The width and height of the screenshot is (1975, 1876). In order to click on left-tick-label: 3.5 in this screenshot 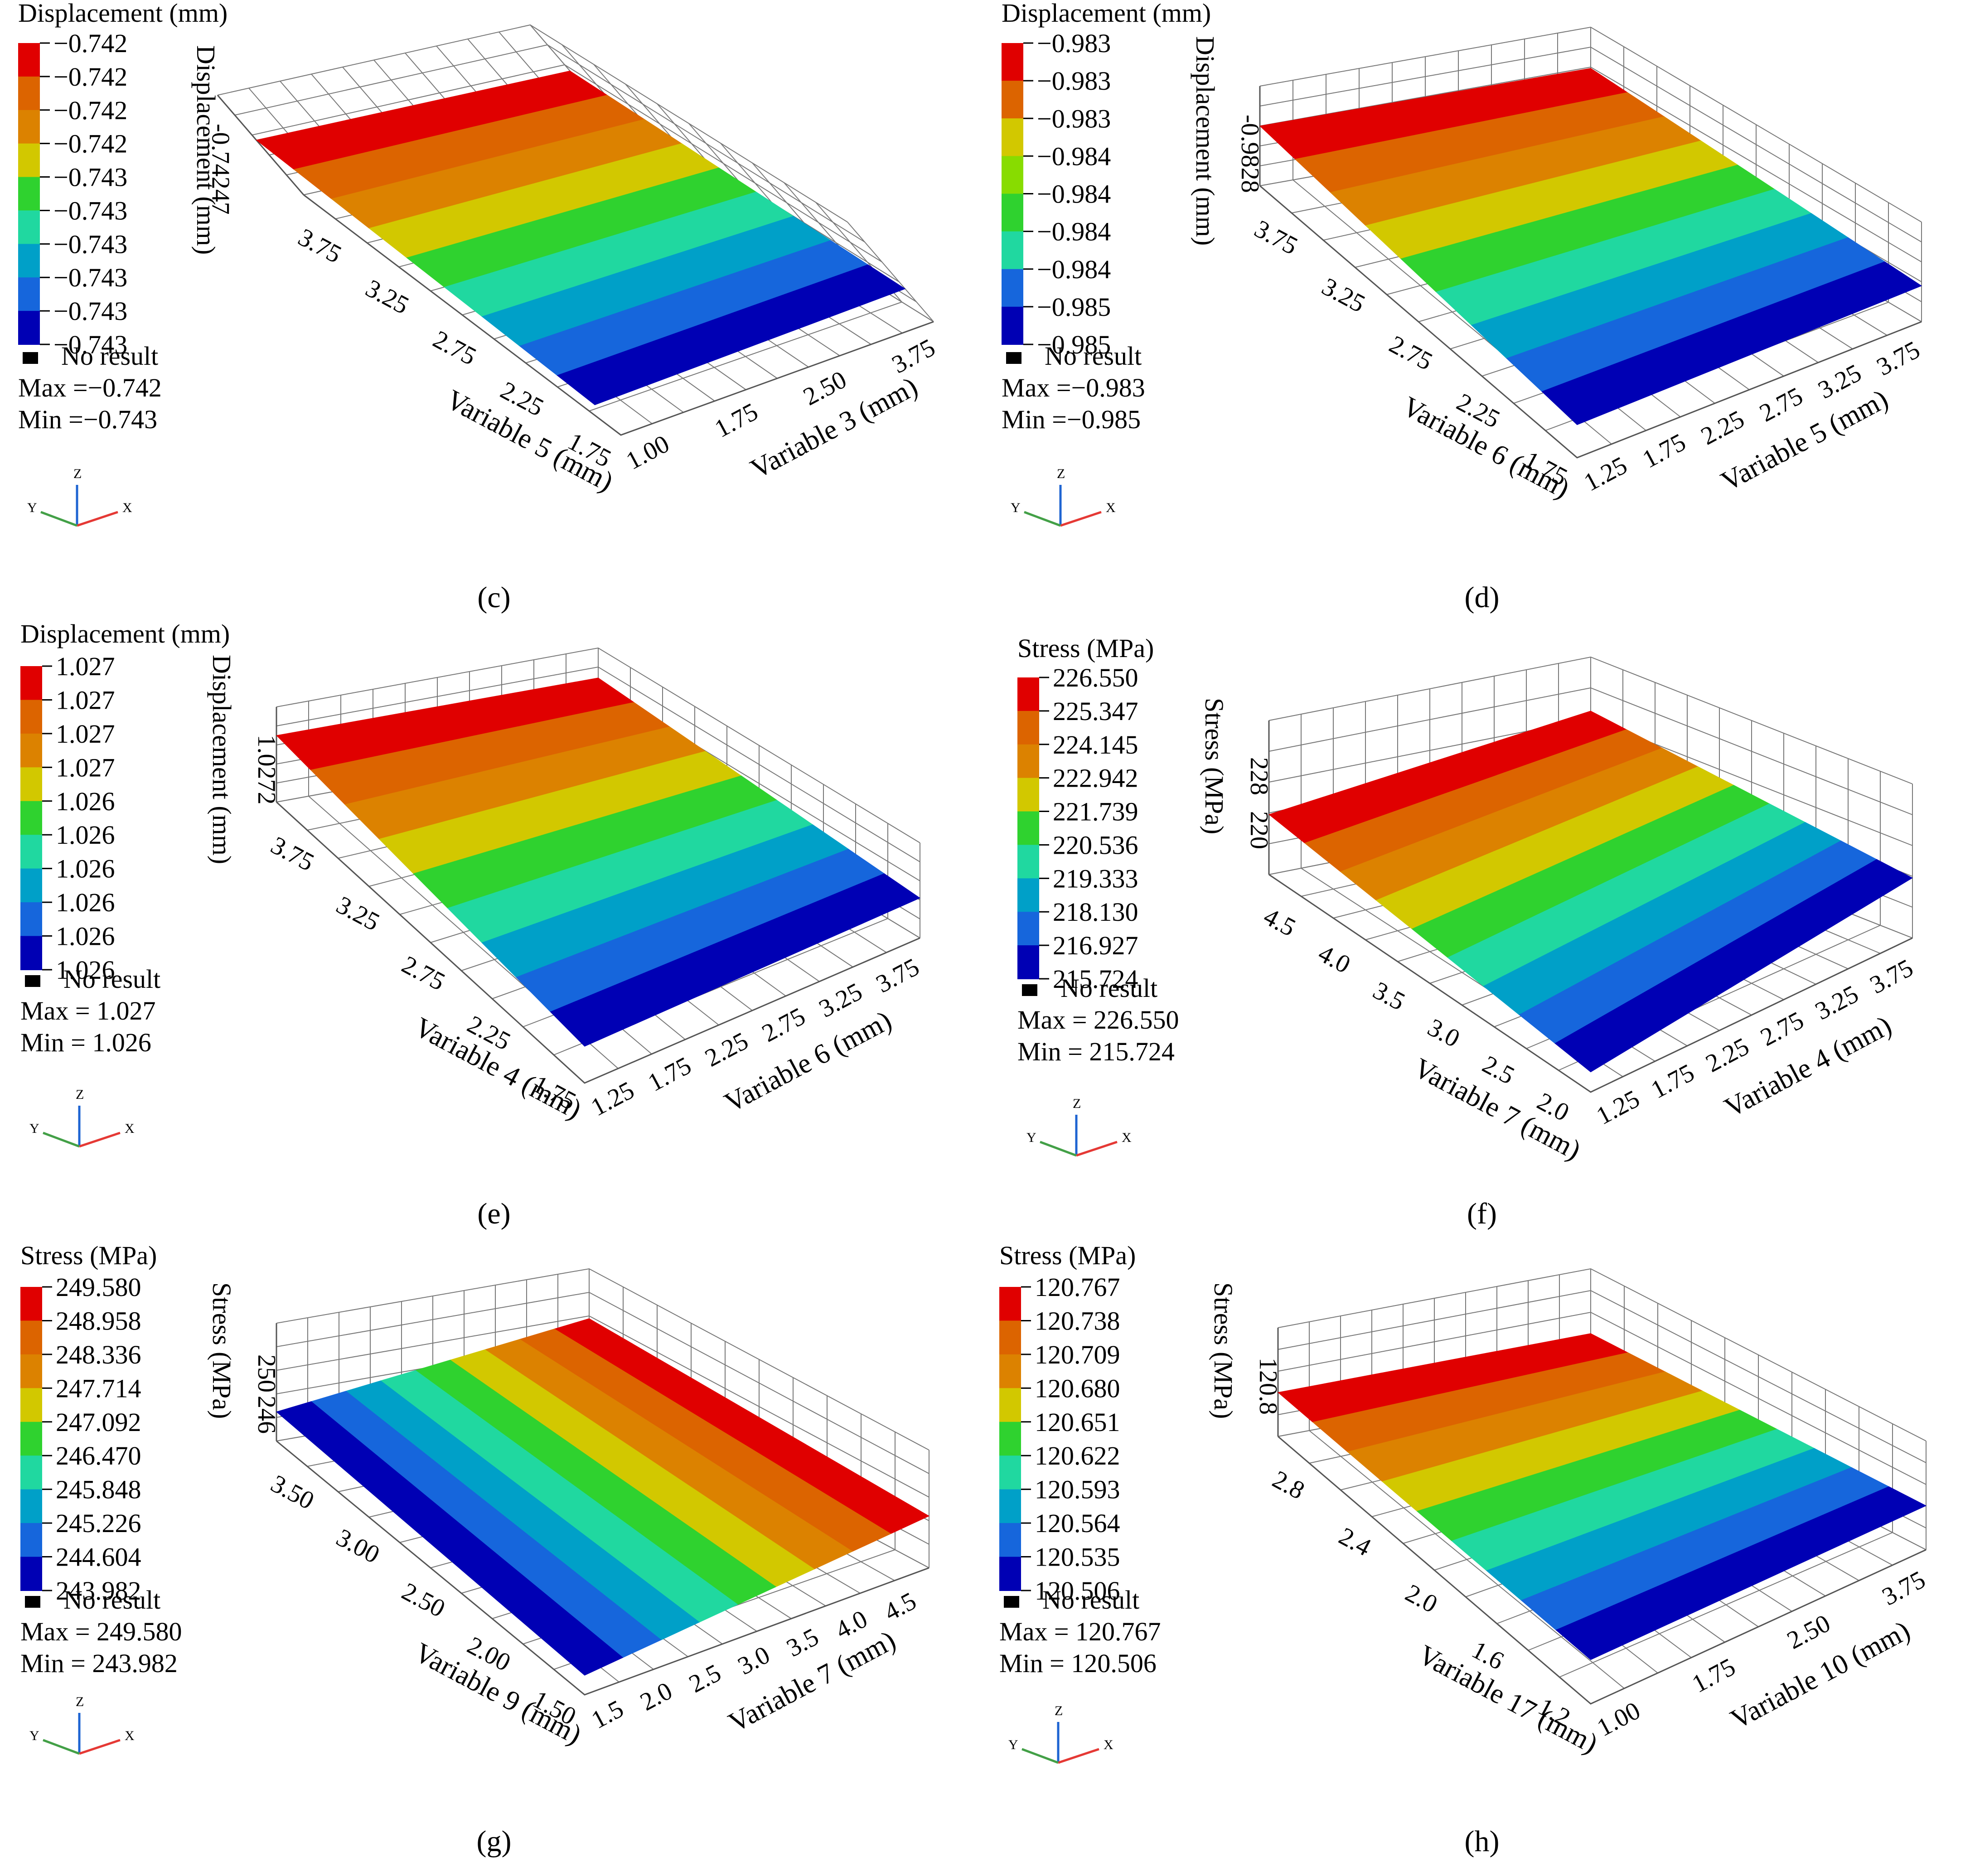, I will do `click(1388, 996)`.